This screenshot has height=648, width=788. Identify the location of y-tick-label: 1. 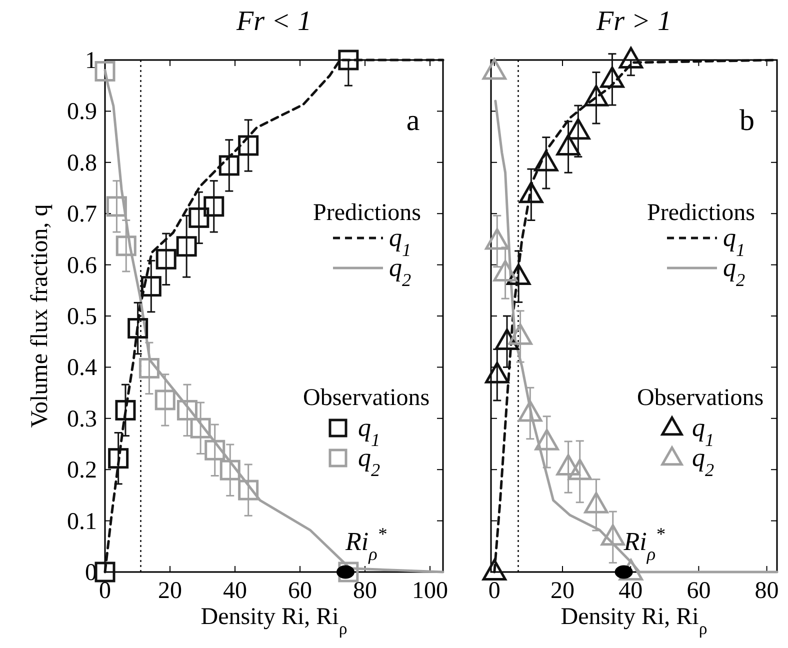
(91, 61).